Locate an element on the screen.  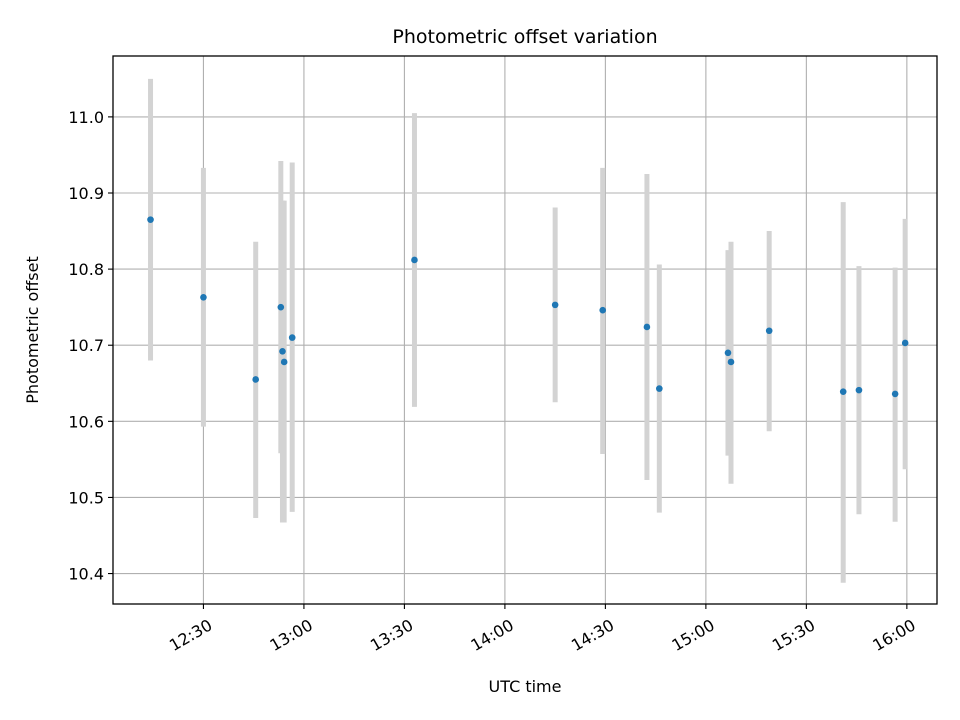
y-tick-label: 10.5 is located at coordinates (86, 497).